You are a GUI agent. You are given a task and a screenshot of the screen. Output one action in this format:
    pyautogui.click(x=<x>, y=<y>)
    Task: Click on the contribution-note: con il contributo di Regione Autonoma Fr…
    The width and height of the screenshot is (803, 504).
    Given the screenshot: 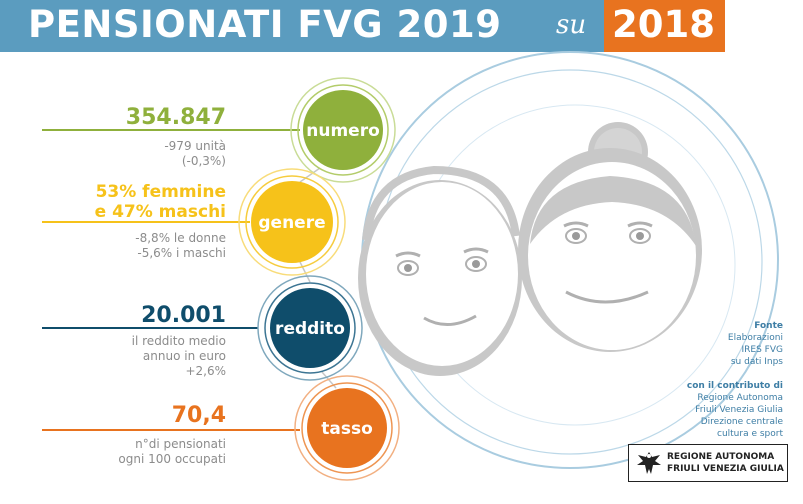 What is the action you would take?
    pyautogui.click(x=735, y=410)
    